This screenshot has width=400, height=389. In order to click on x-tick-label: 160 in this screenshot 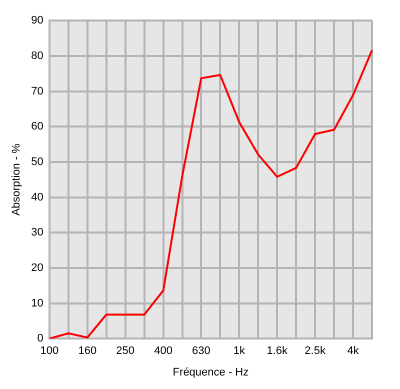, I will do `click(87, 351)`.